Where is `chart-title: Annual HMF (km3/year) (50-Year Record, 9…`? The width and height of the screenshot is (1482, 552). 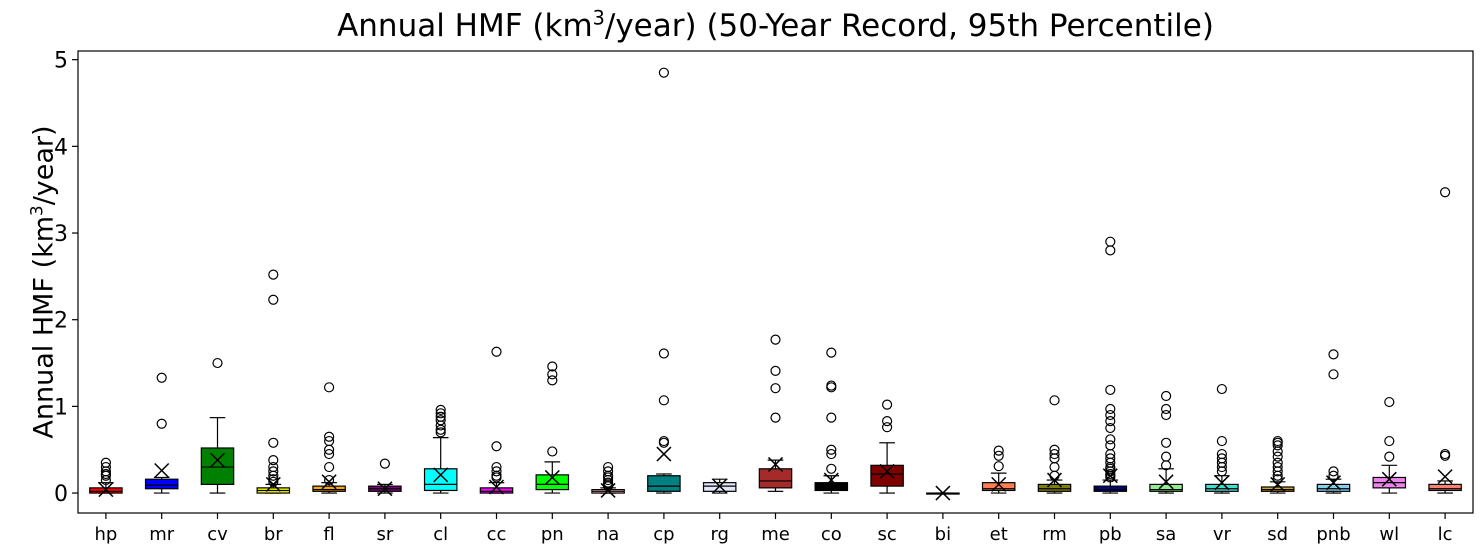
chart-title: Annual HMF (km3/year) (50-Year Record, 9… is located at coordinates (775, 25).